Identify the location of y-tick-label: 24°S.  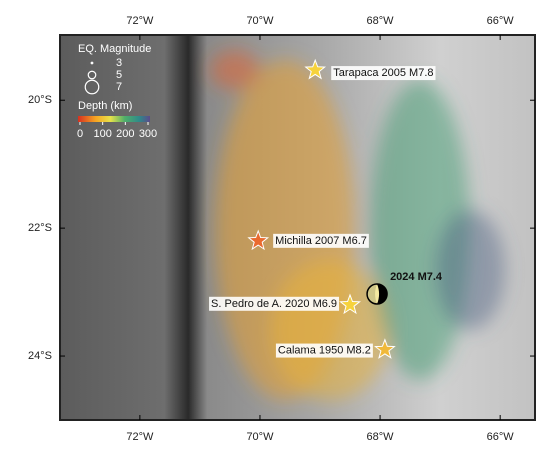
(40, 356).